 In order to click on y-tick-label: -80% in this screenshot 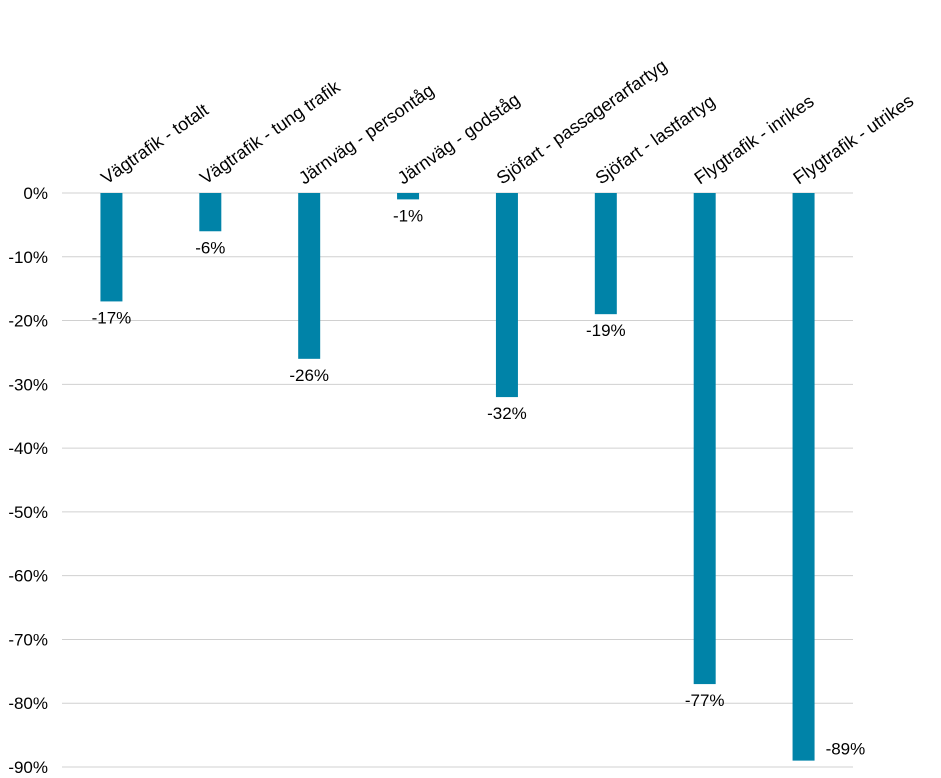, I will do `click(28, 703)`.